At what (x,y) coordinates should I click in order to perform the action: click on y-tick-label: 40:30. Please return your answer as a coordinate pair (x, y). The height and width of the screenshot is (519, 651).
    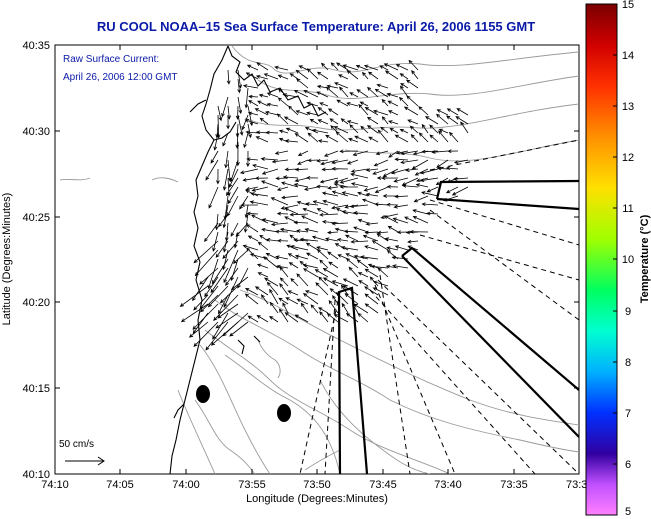
    Looking at the image, I should click on (36, 132).